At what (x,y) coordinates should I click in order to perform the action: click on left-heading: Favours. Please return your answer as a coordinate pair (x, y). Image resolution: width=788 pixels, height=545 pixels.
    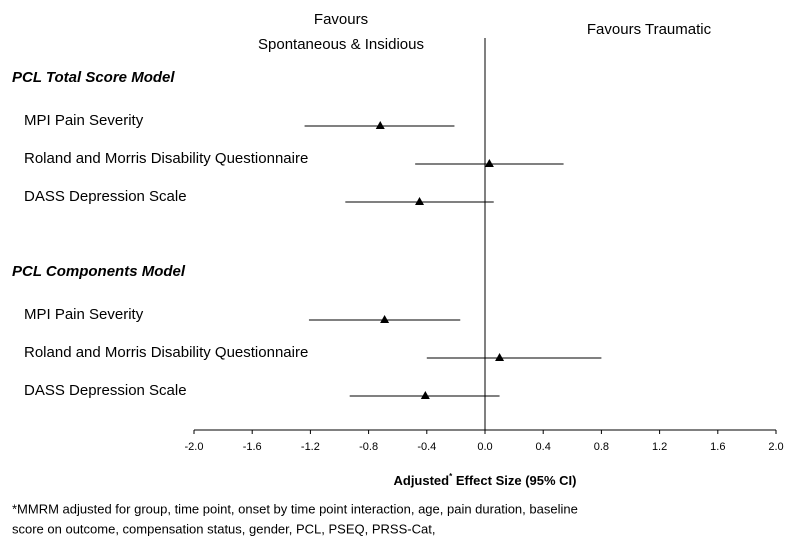
    Looking at the image, I should click on (341, 19).